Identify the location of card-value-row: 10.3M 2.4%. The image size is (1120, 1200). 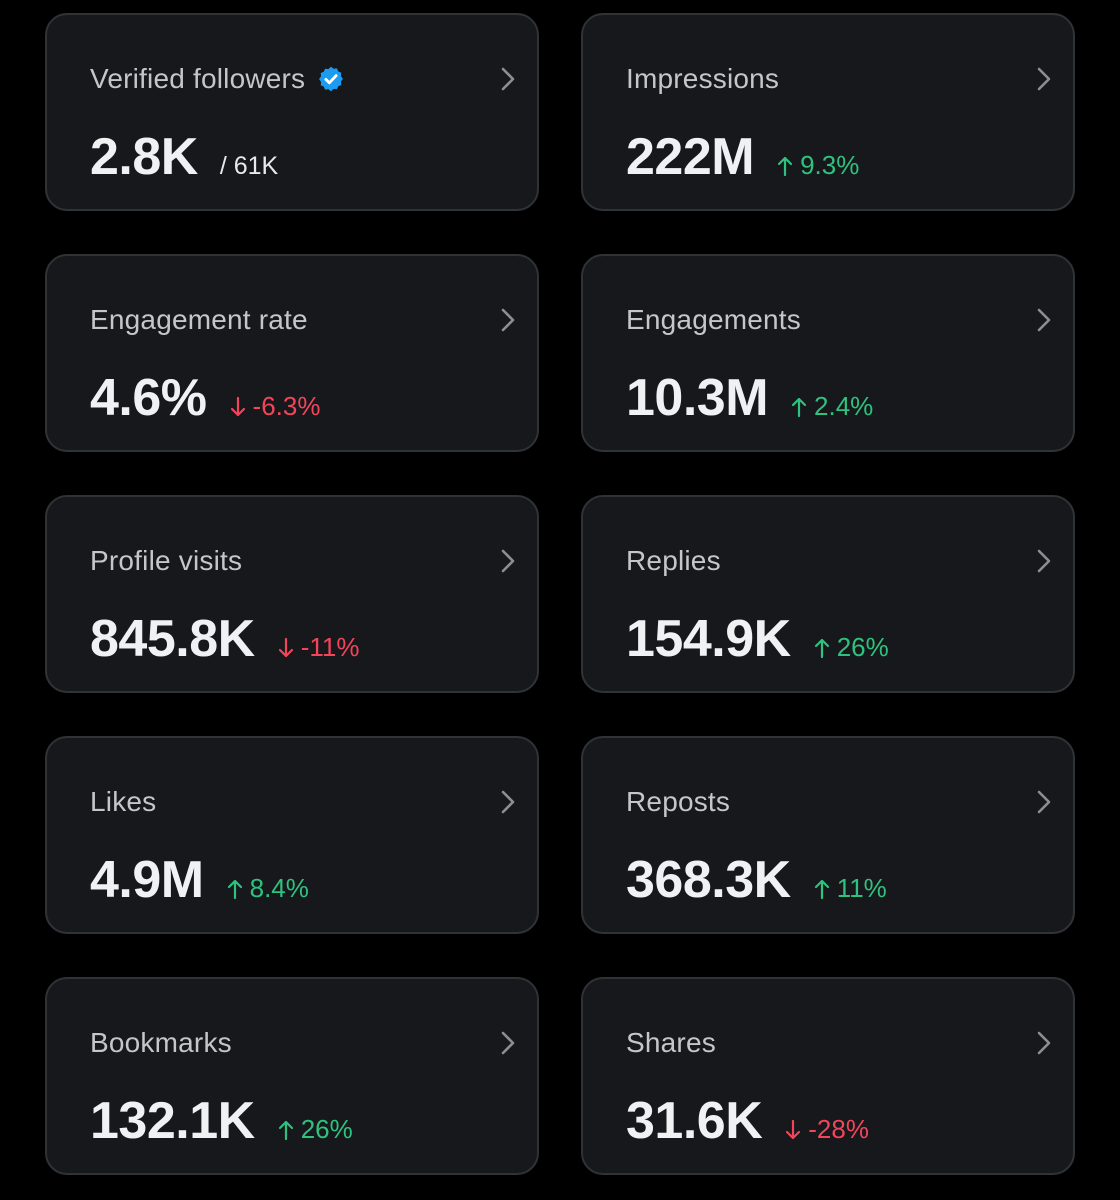
(749, 398).